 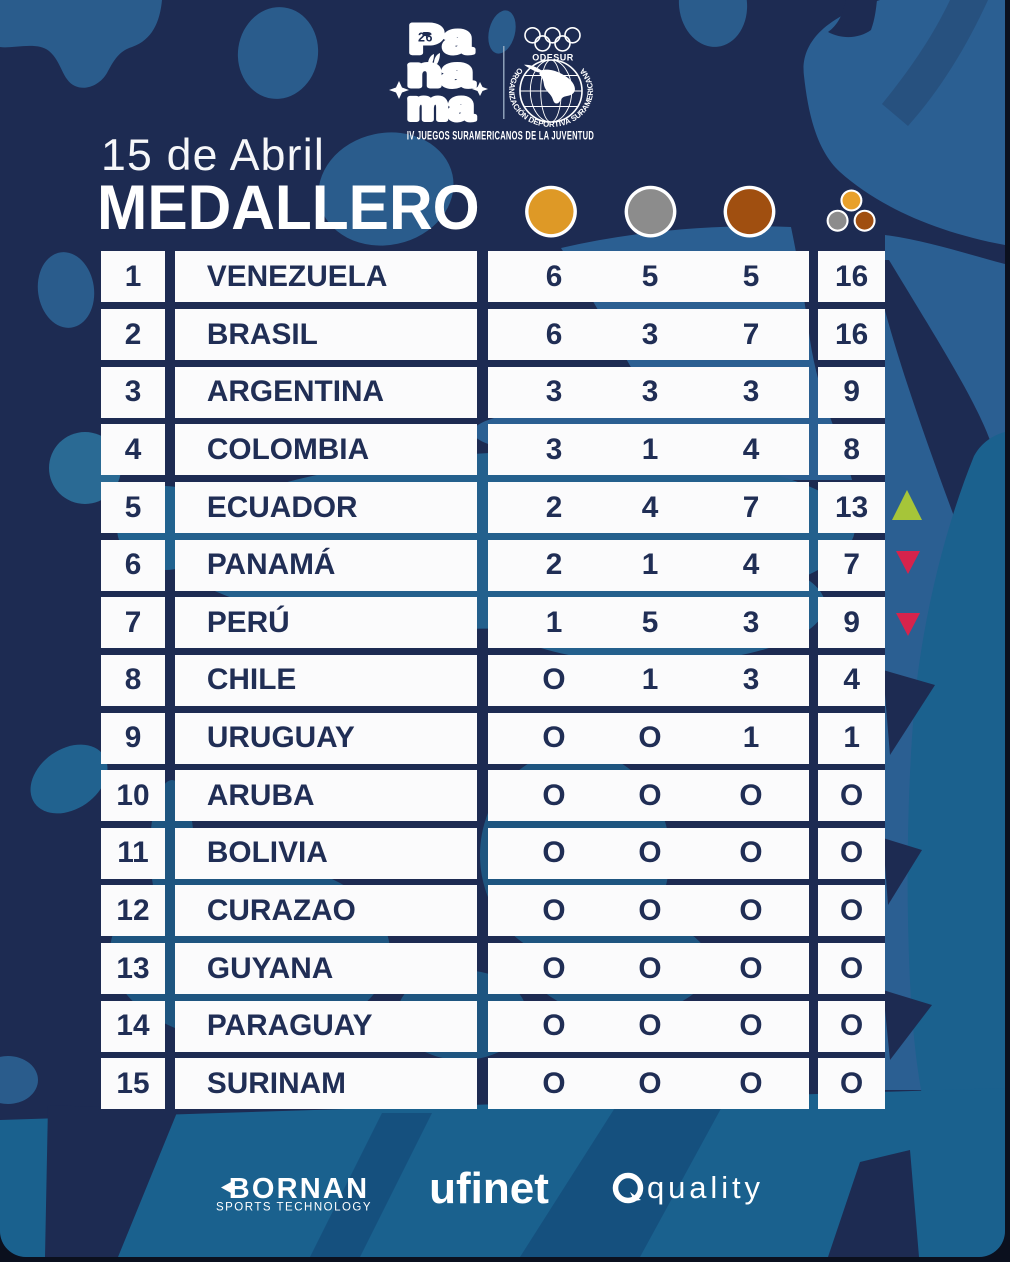 I want to click on svg-text:IV JUEGOS SURAMERICANOS DE LA: IV JUEGOS SURAMERICANOS DE LA JUVENTUD, so click(x=500, y=136).